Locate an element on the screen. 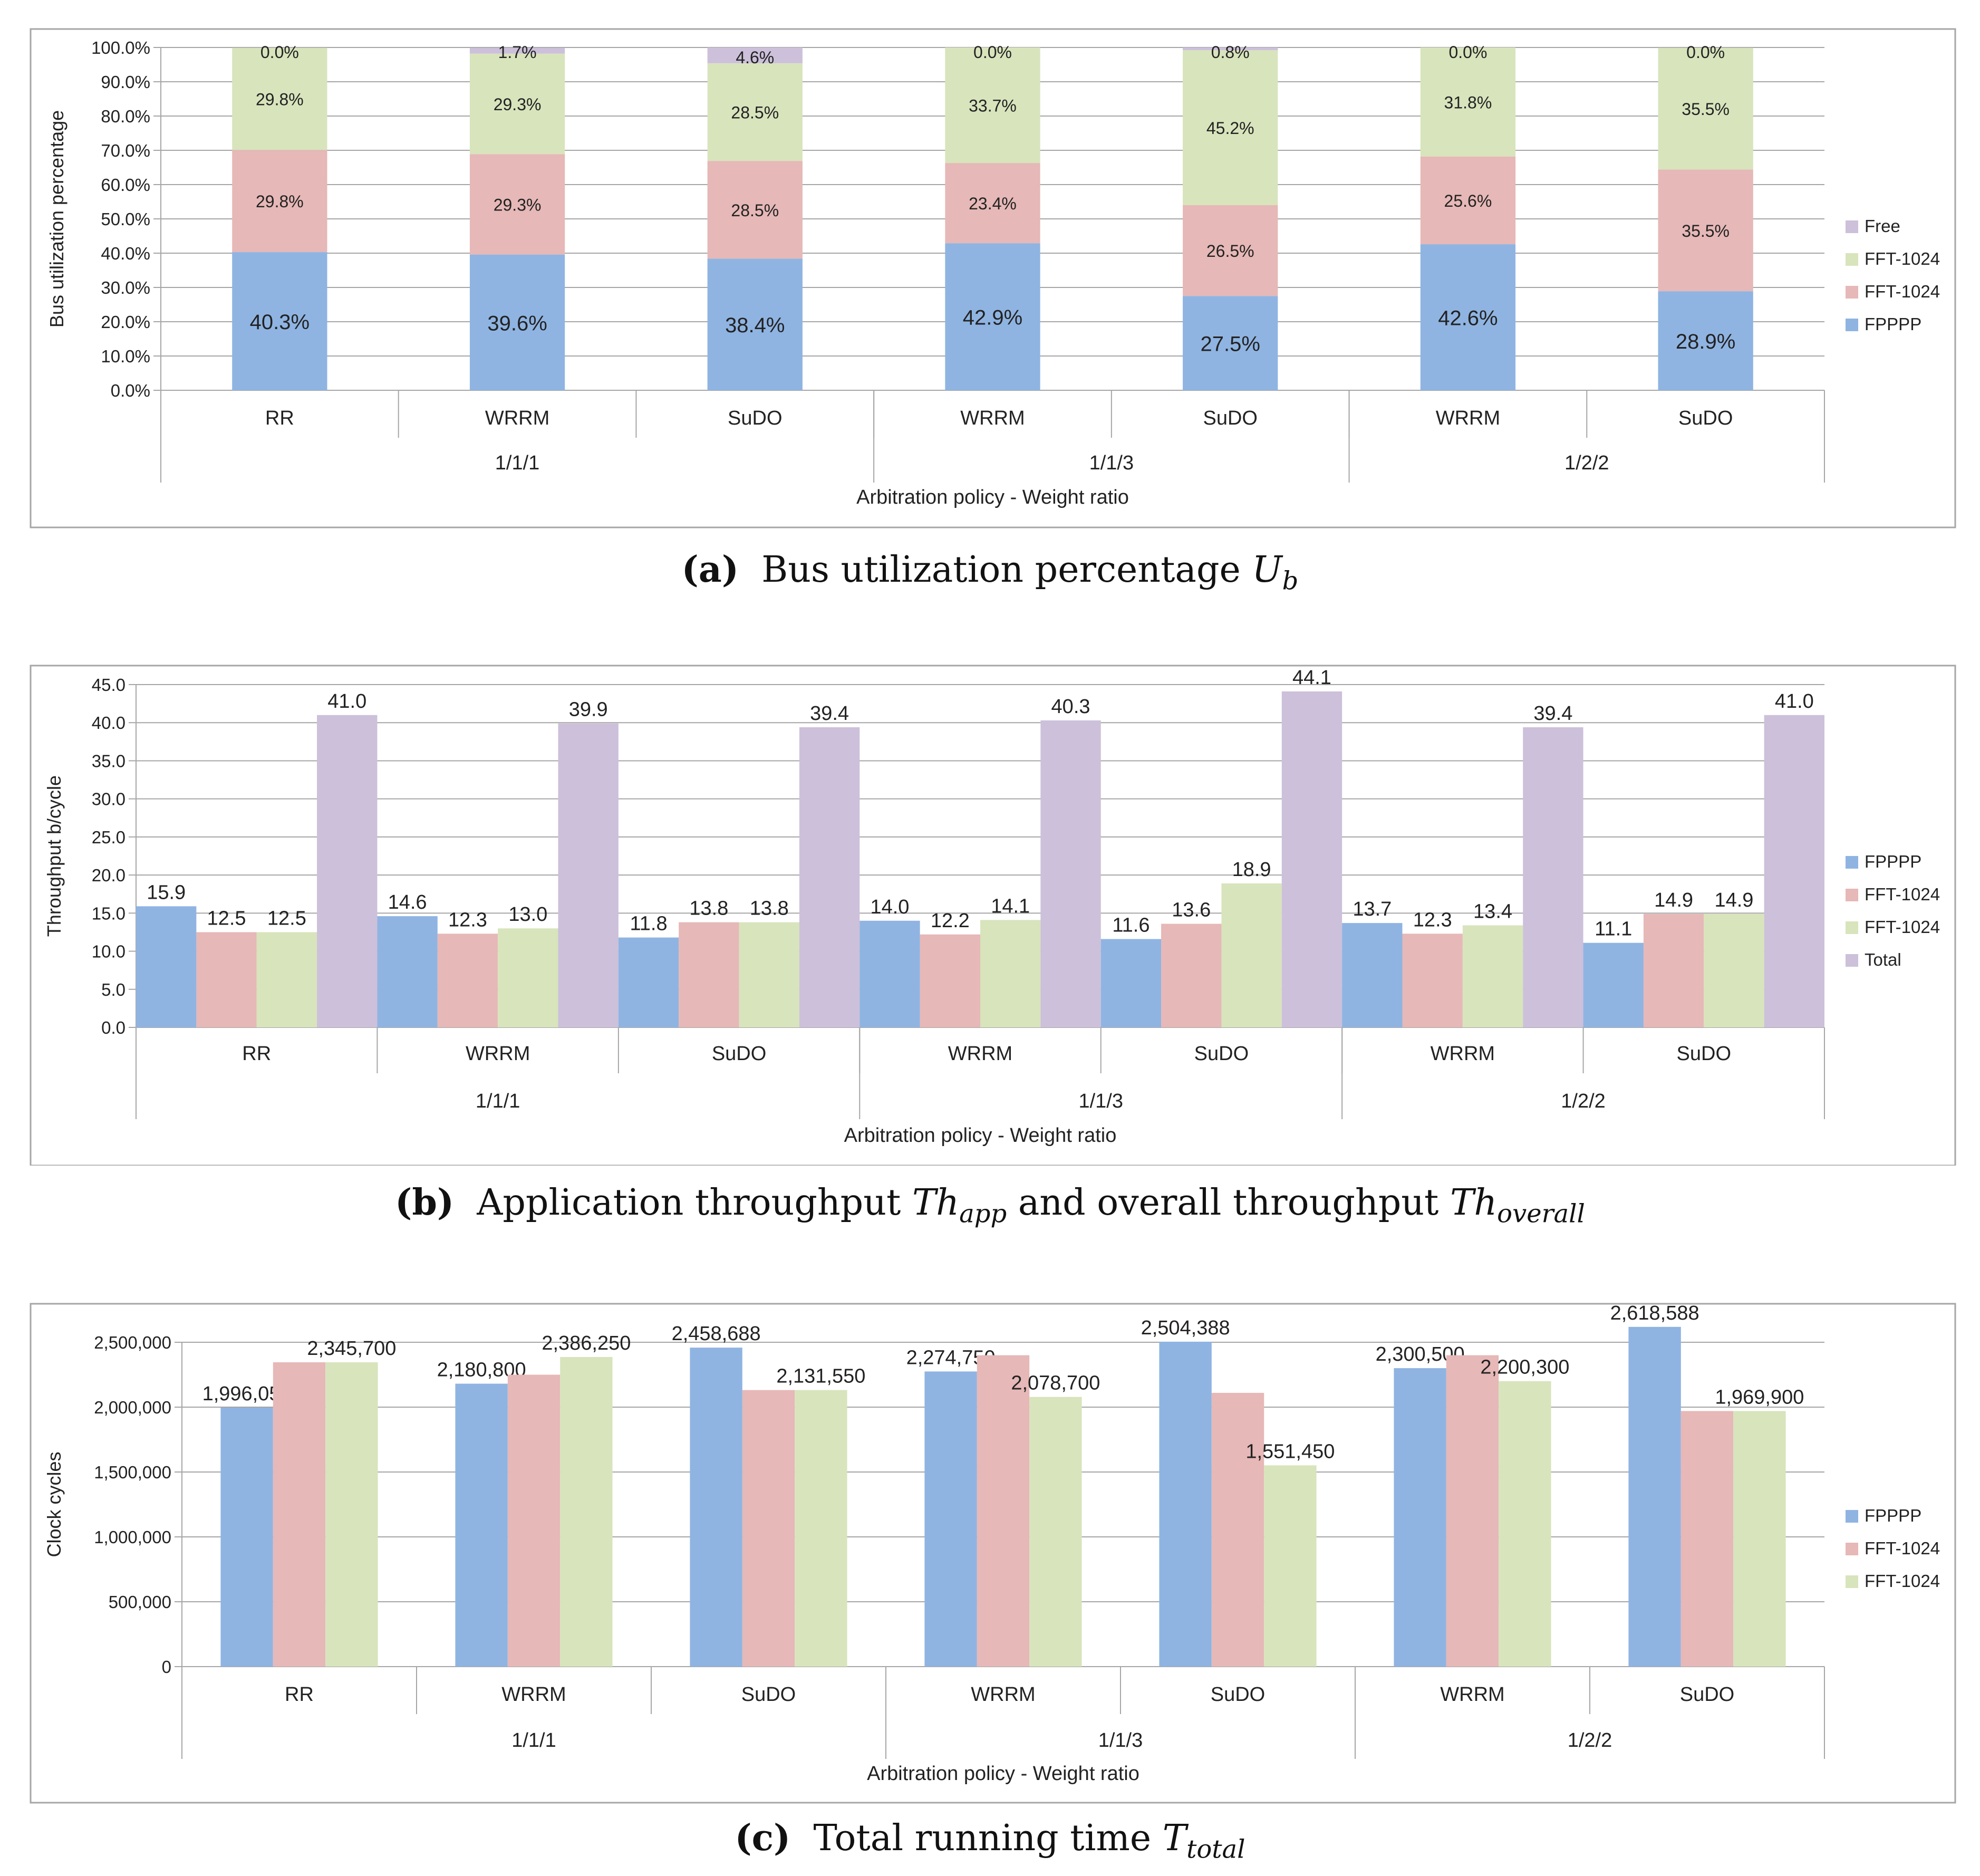 The width and height of the screenshot is (1980, 1876). data-label: 29.8% is located at coordinates (280, 201).